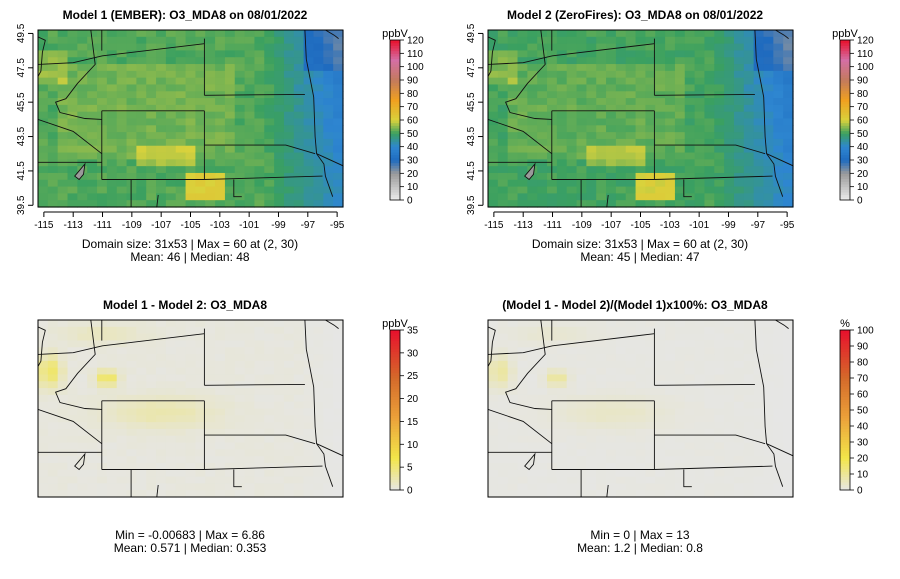  I want to click on x-tick-label: -97, so click(758, 225).